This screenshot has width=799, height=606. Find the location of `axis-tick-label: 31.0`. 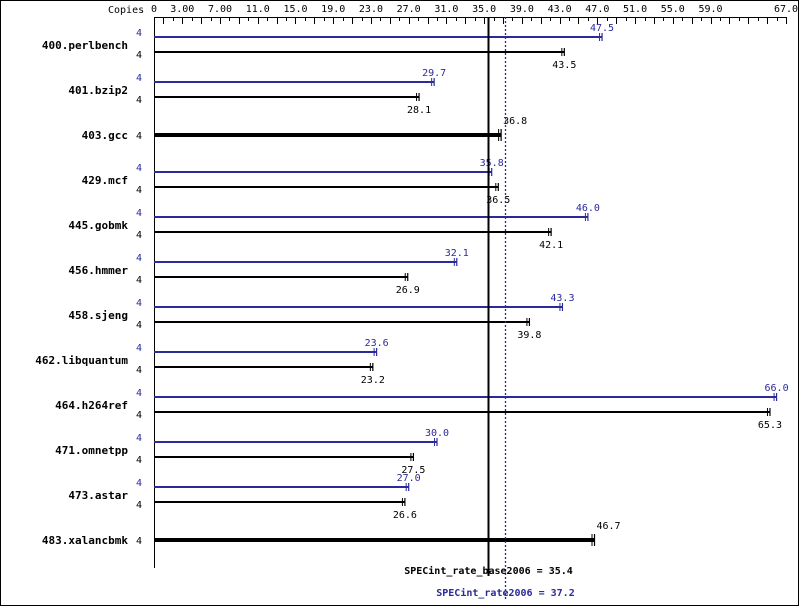

axis-tick-label: 31.0 is located at coordinates (446, 9).